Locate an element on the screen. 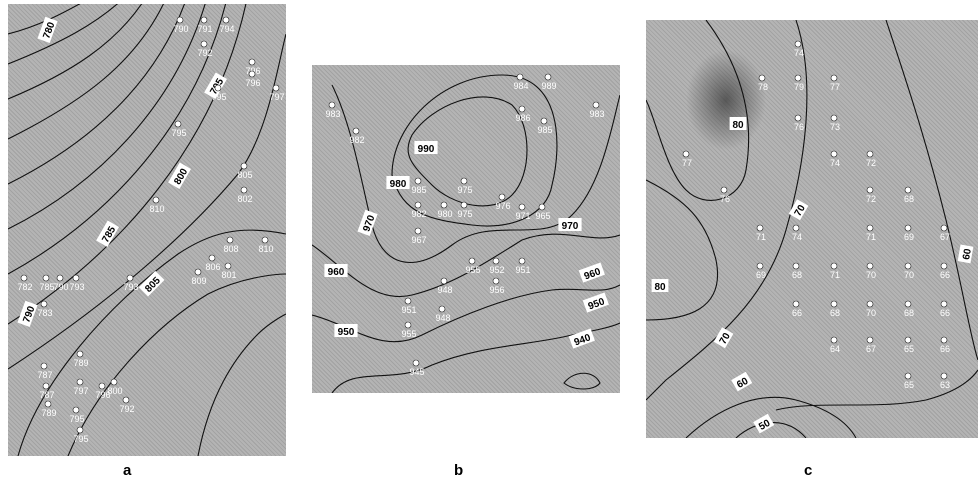  contour-label-text: 80 is located at coordinates (738, 125).